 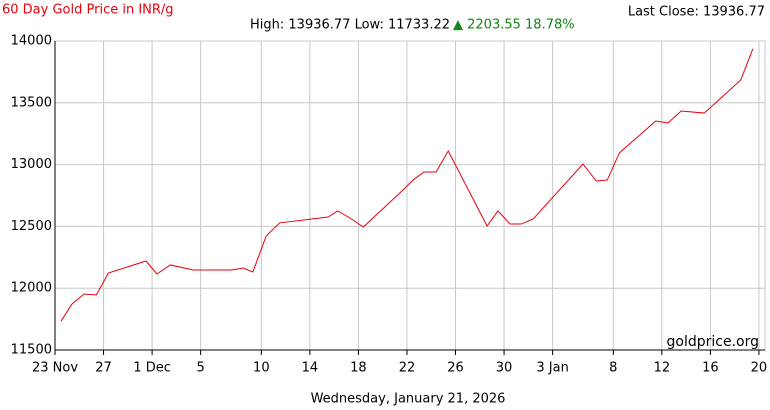 I want to click on y-tick-label: 13500, so click(x=31, y=102).